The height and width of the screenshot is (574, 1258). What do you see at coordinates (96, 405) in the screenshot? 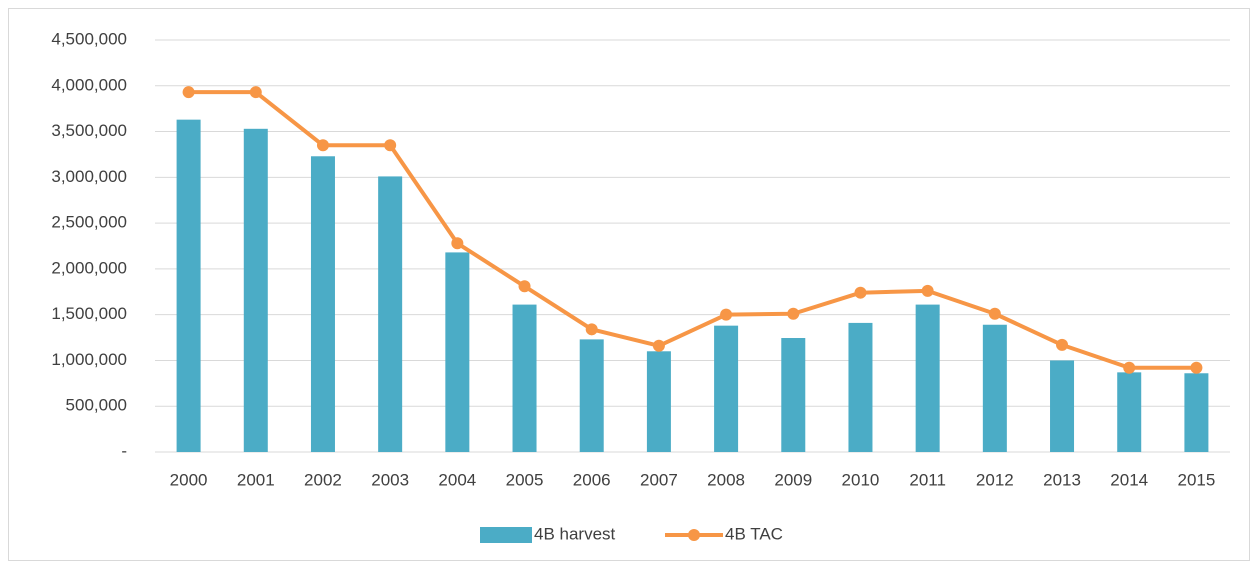
I see `y-tick-label: 500,000` at bounding box center [96, 405].